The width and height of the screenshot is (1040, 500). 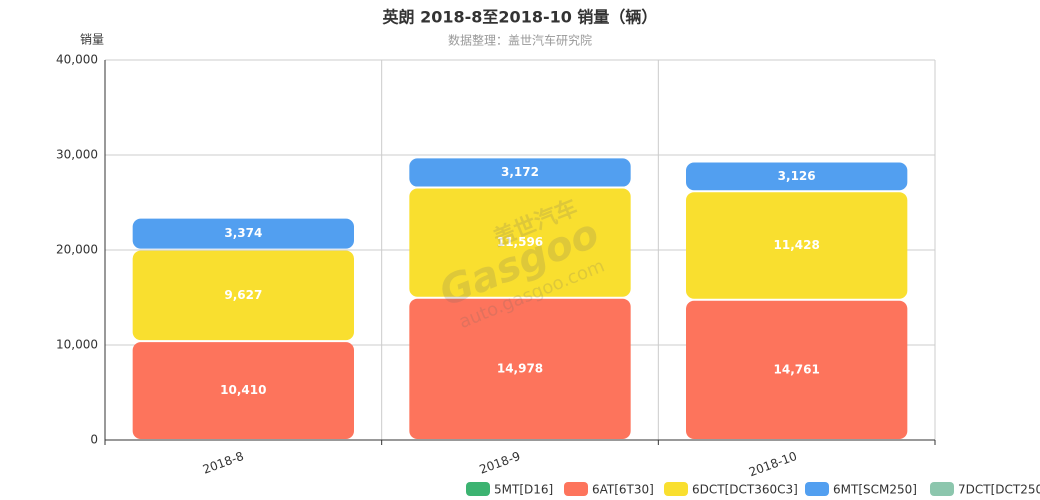 What do you see at coordinates (523, 490) in the screenshot?
I see `legend-label: 5MT[D16]` at bounding box center [523, 490].